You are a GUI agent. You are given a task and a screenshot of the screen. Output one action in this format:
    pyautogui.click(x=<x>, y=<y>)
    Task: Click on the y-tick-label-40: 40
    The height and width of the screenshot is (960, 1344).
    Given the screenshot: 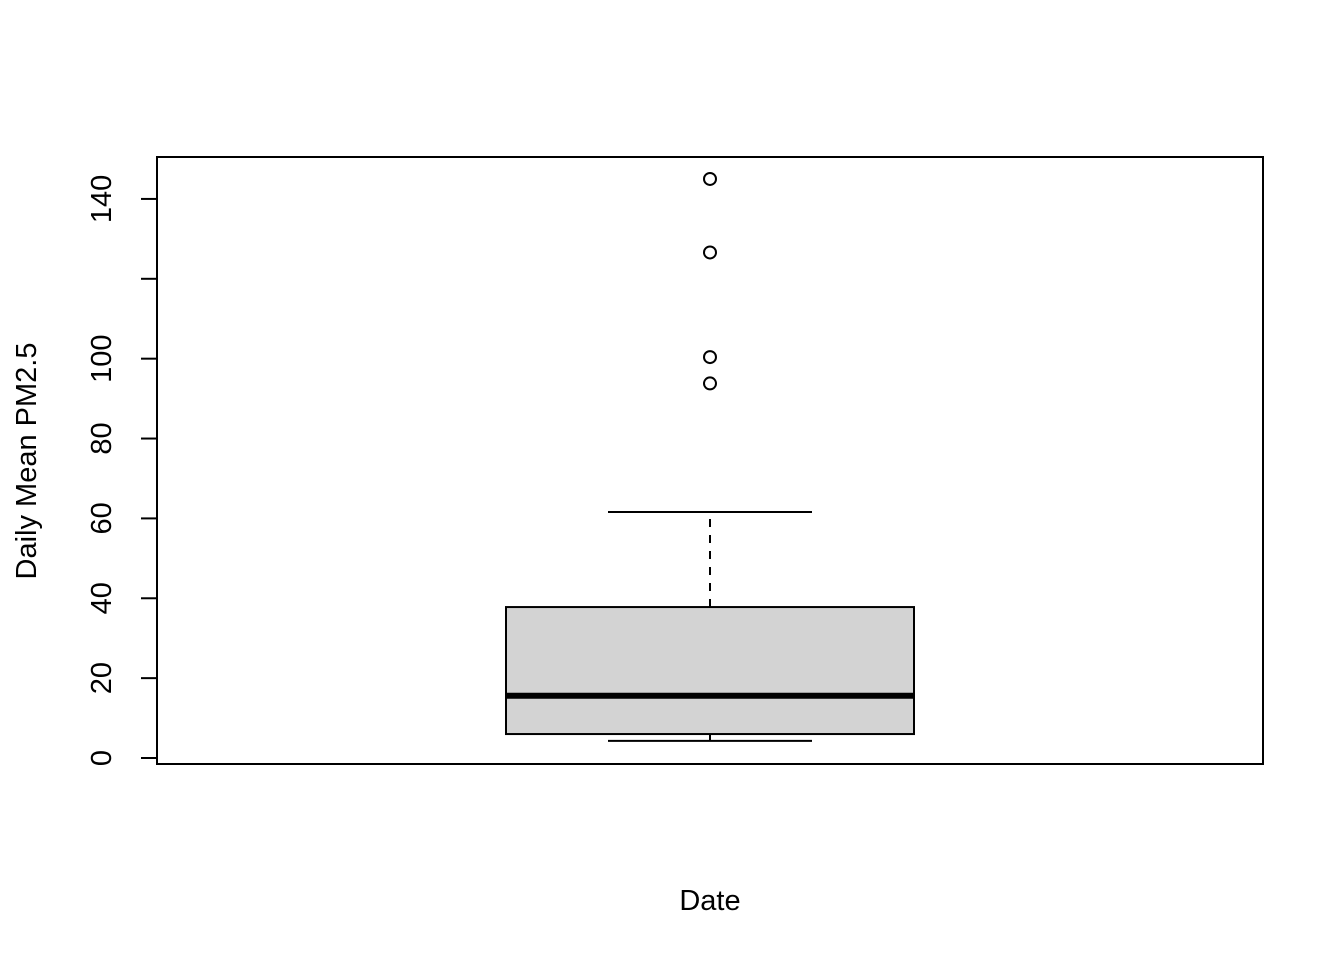 What is the action you would take?
    pyautogui.click(x=102, y=598)
    